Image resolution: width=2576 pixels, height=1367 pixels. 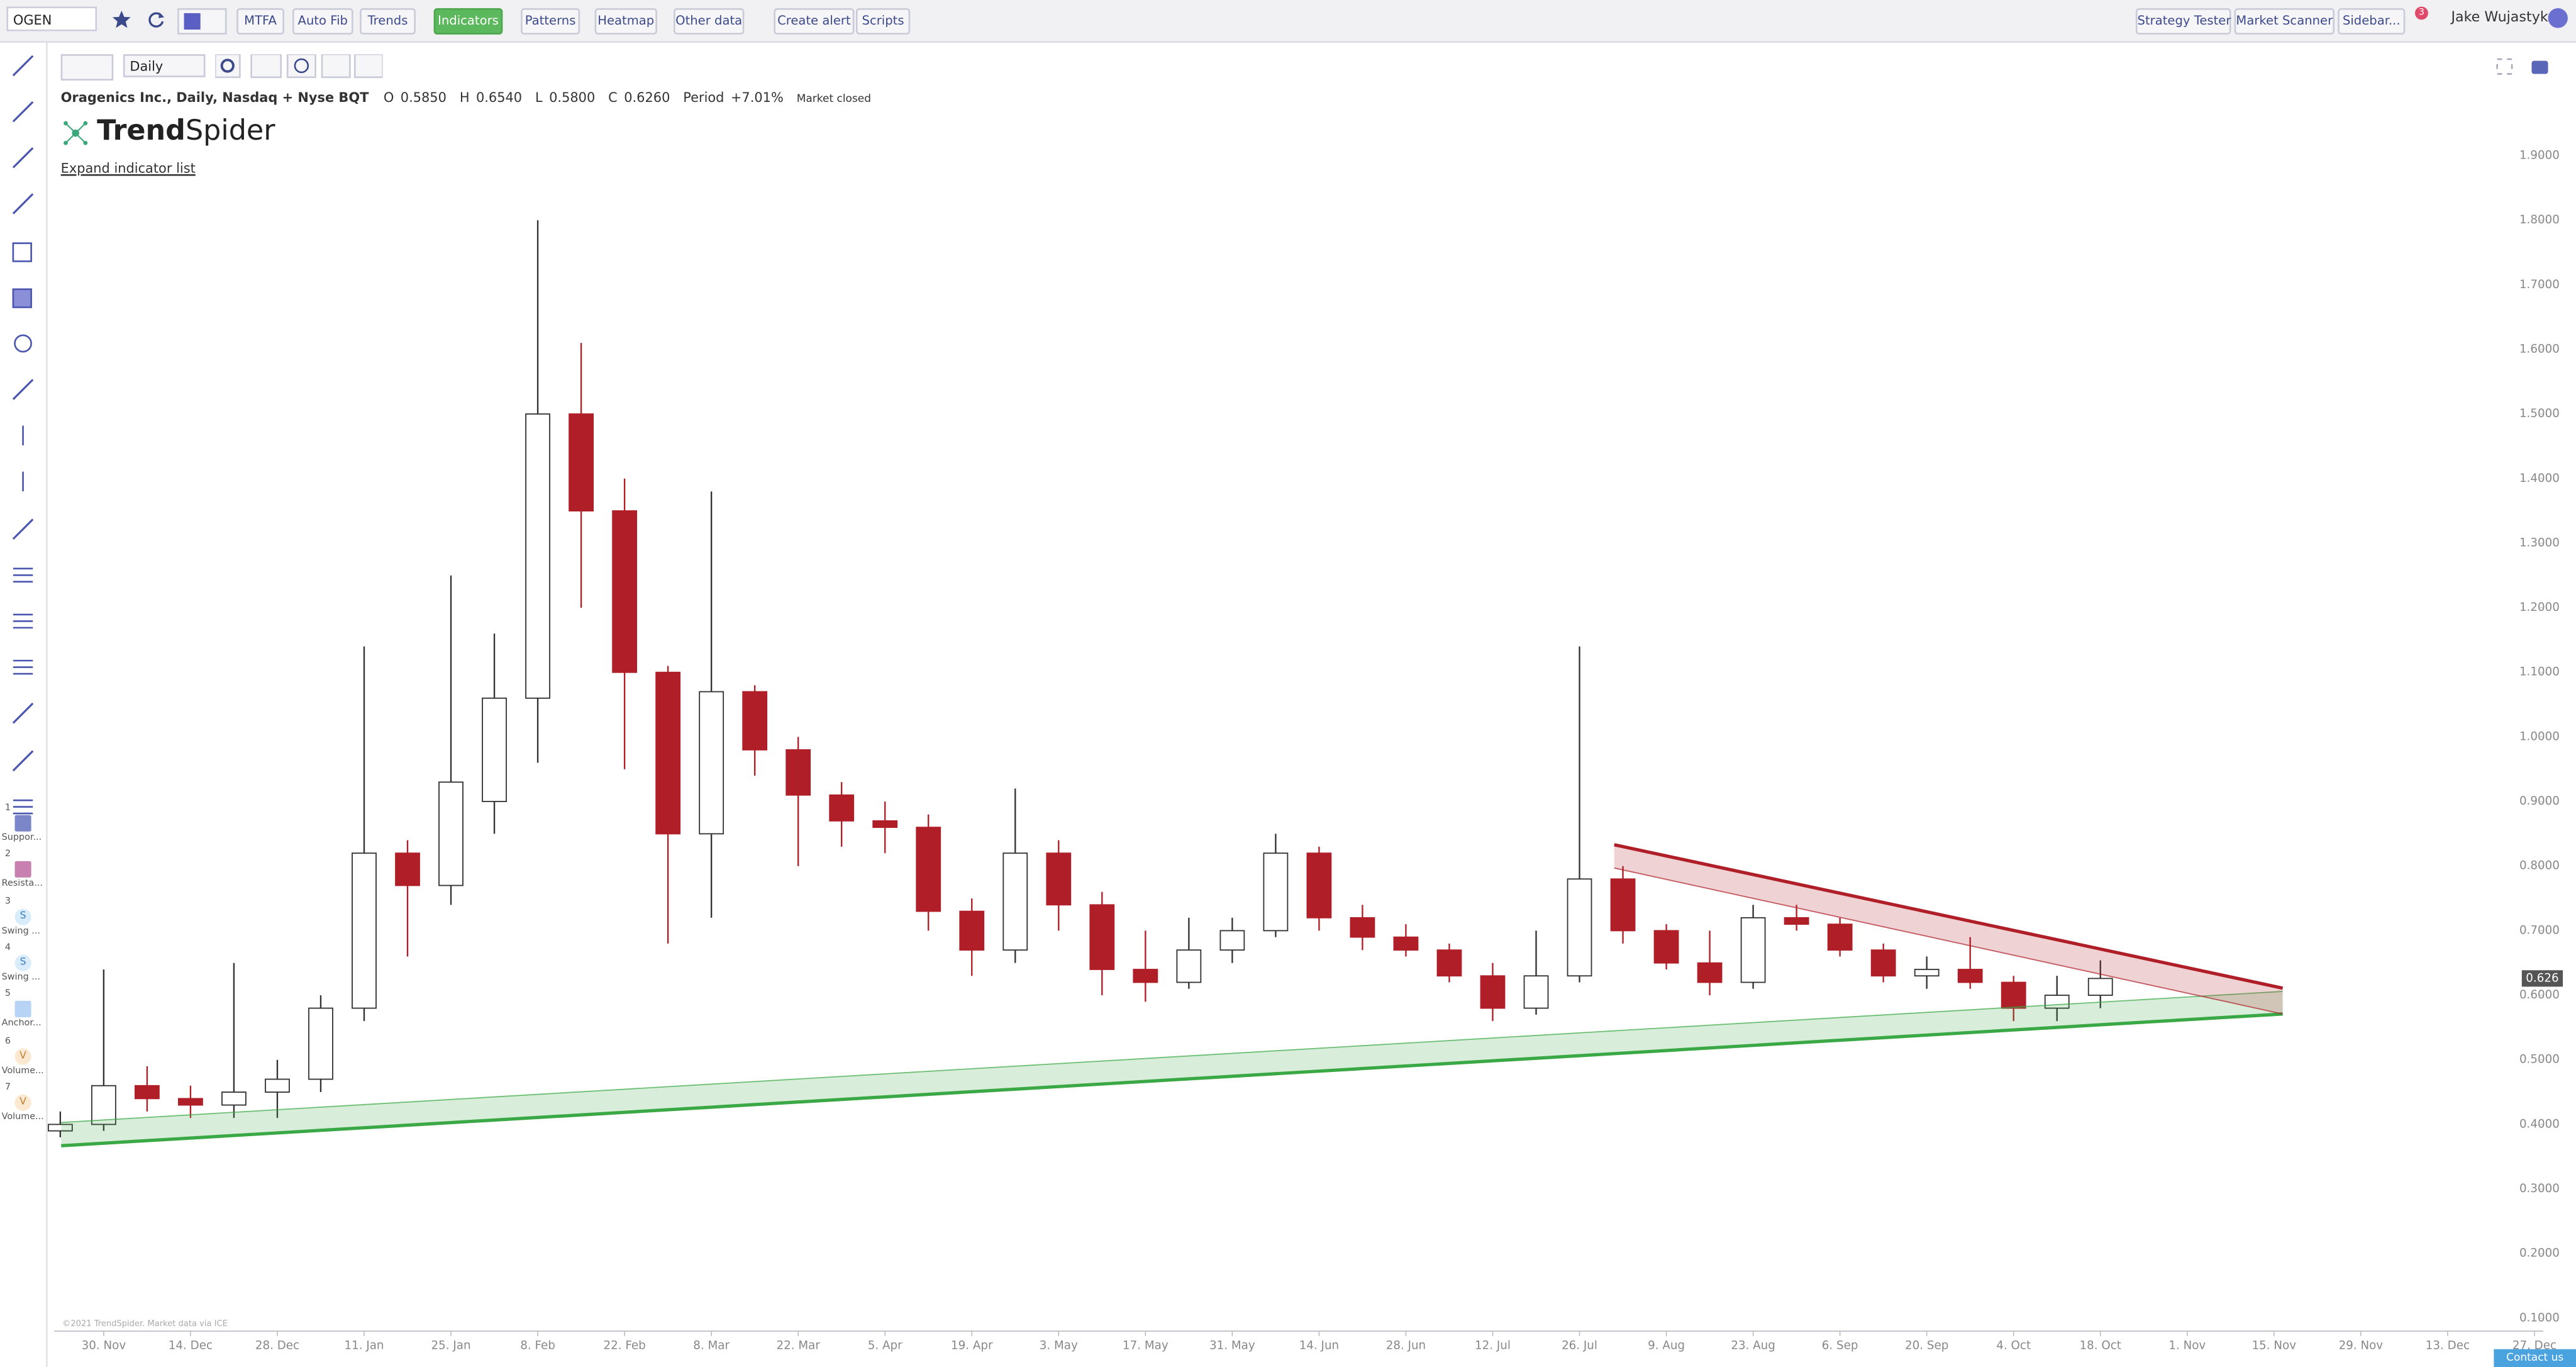 What do you see at coordinates (202, 21) in the screenshot?
I see `color-picker` at bounding box center [202, 21].